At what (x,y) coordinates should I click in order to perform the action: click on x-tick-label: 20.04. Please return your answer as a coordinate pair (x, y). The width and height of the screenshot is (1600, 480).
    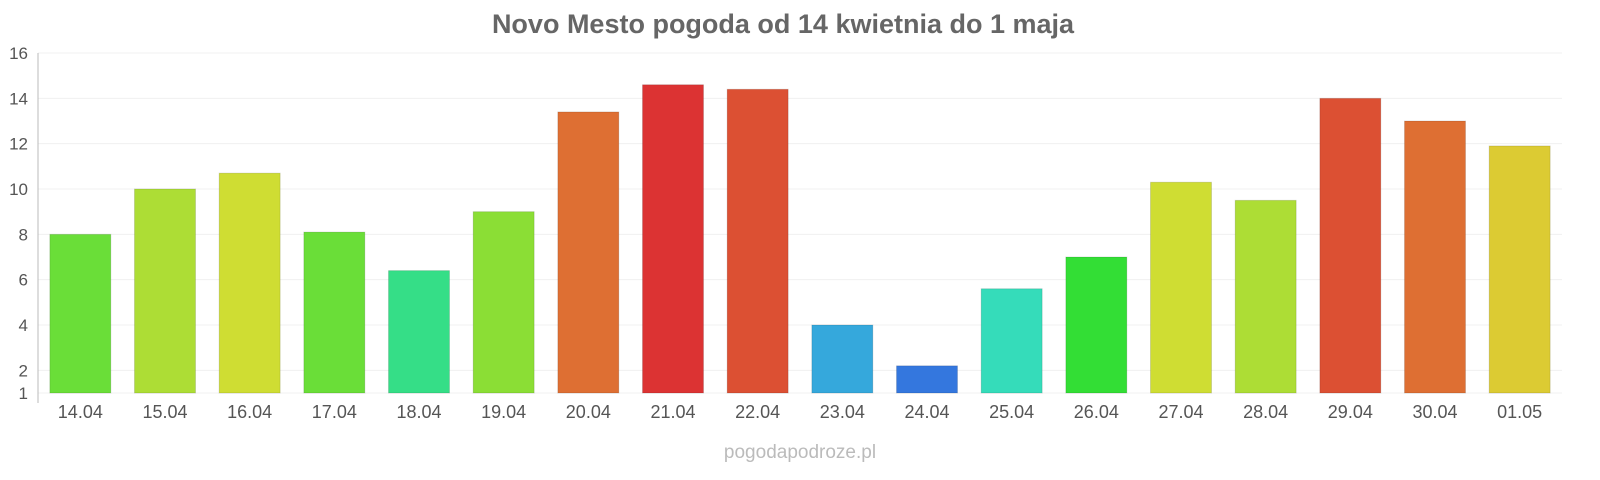
    Looking at the image, I should click on (588, 412).